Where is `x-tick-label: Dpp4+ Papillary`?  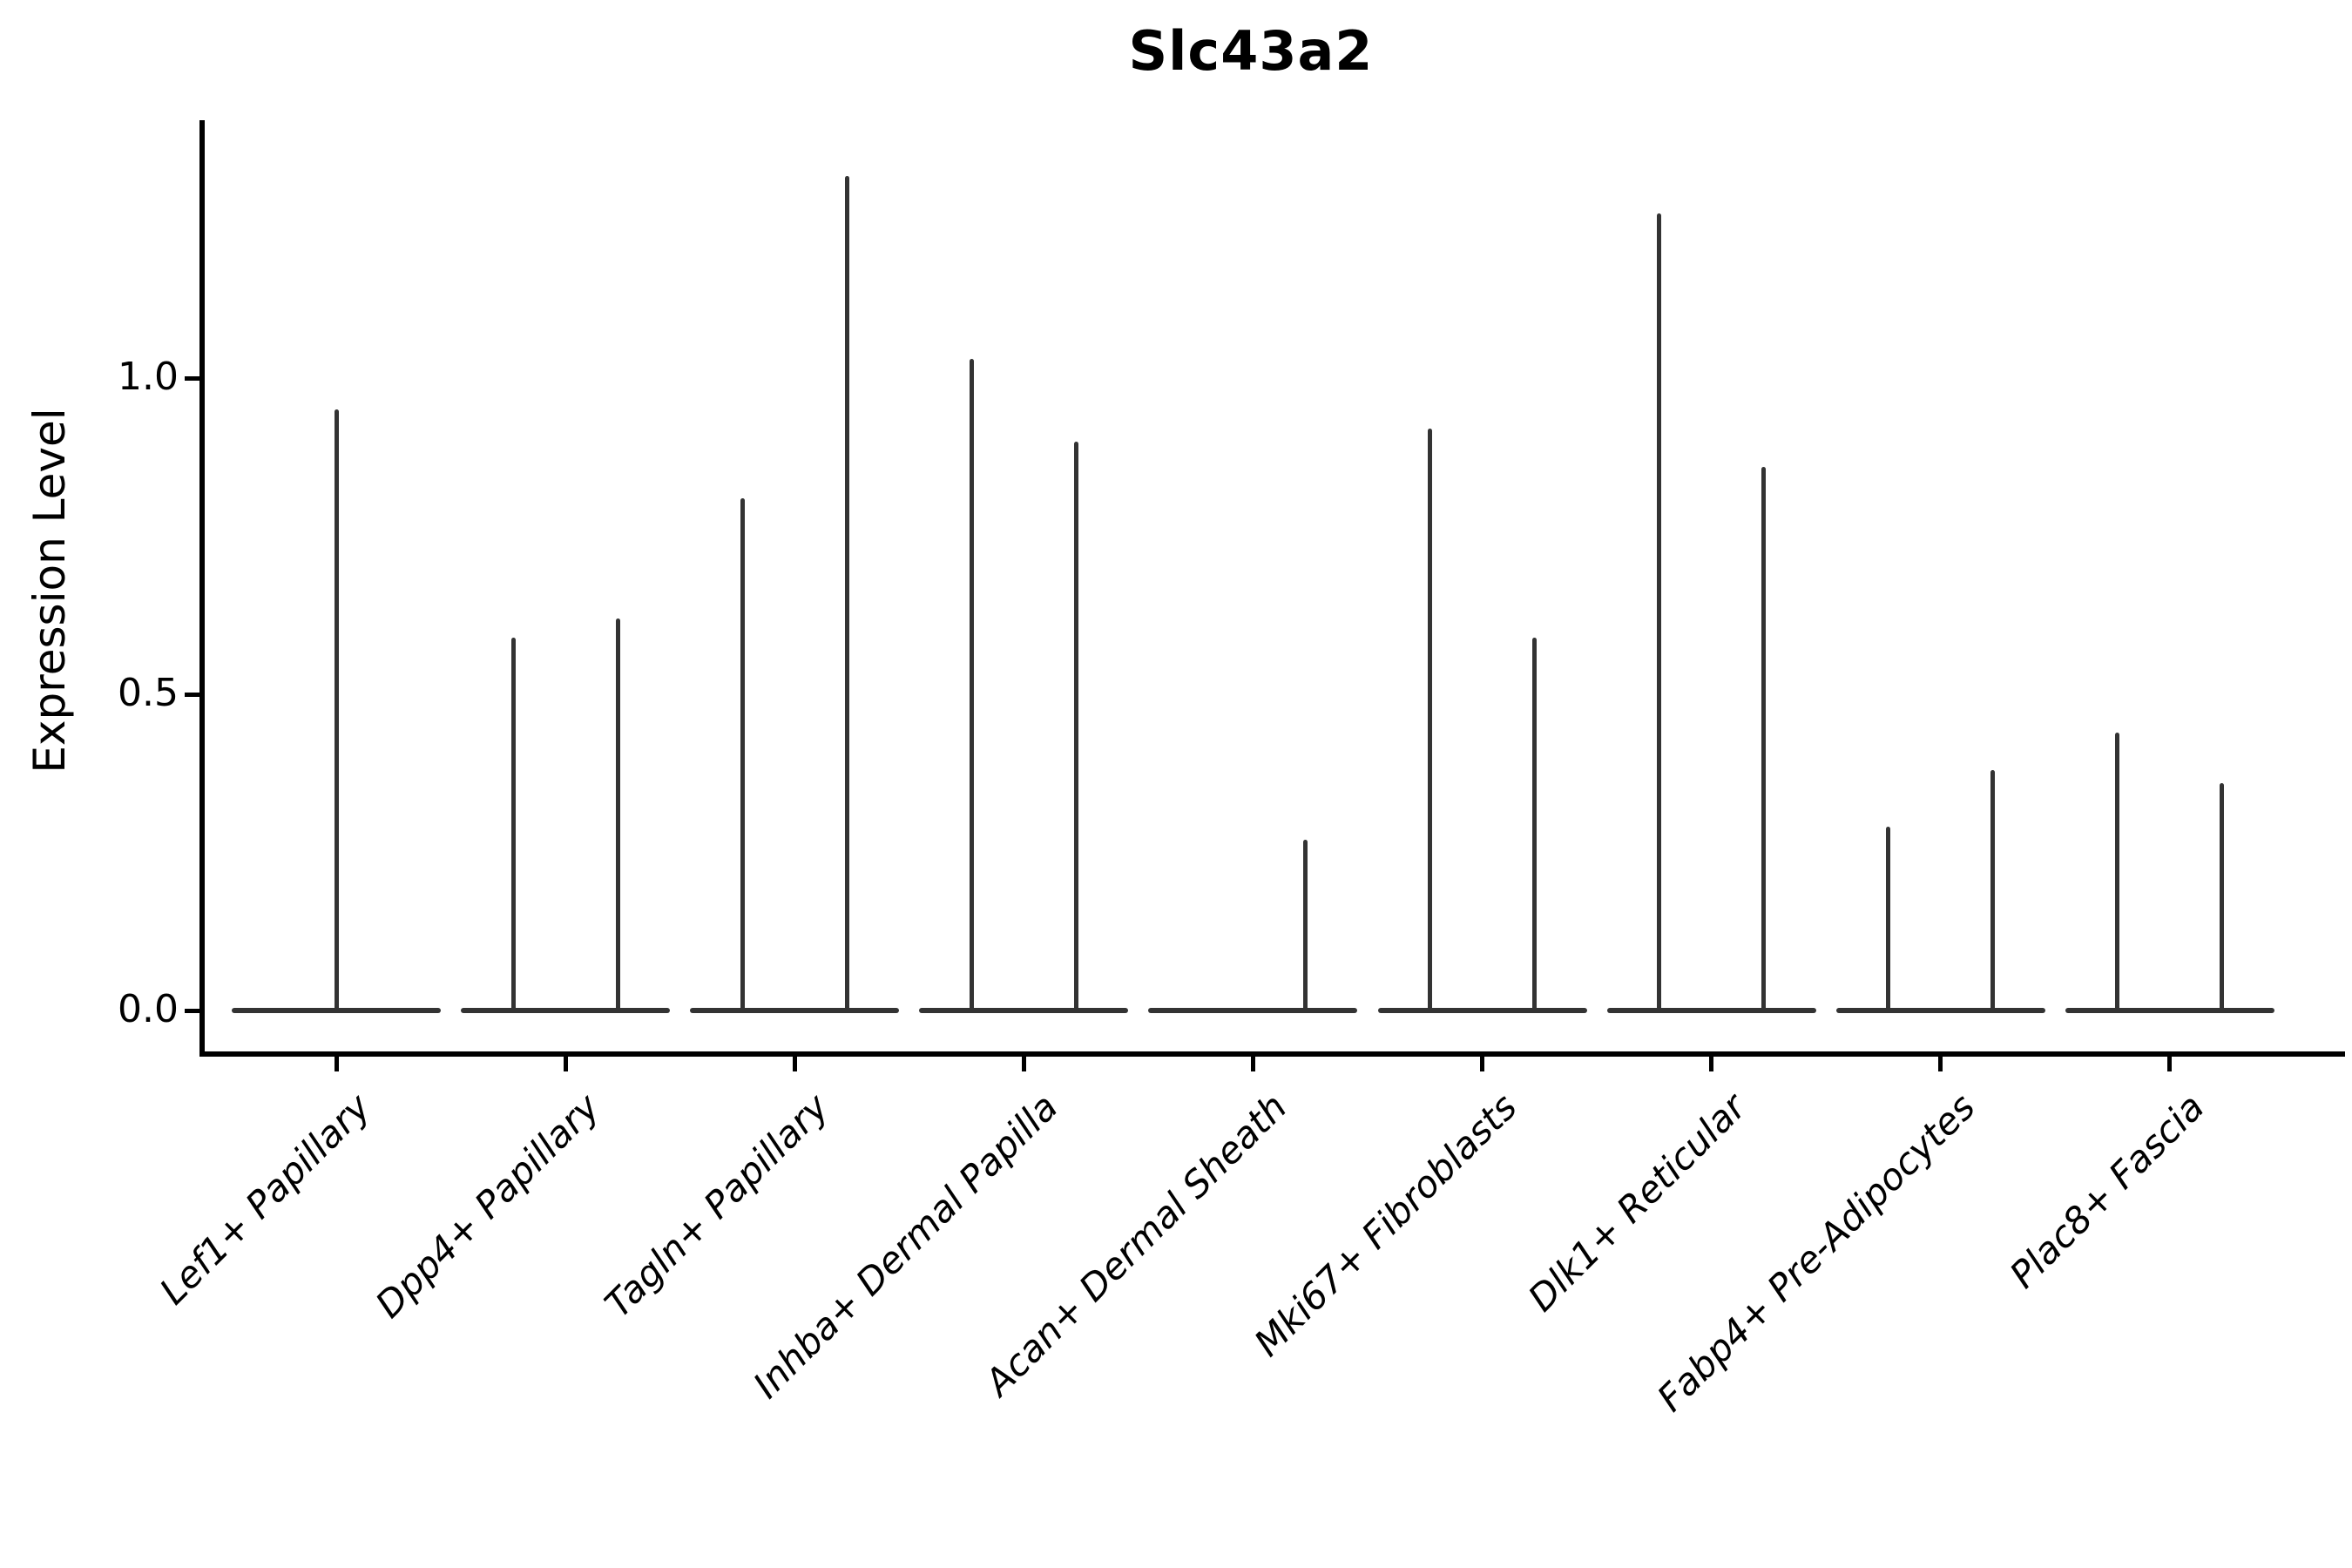 x-tick-label: Dpp4+ Papillary is located at coordinates (487, 1206).